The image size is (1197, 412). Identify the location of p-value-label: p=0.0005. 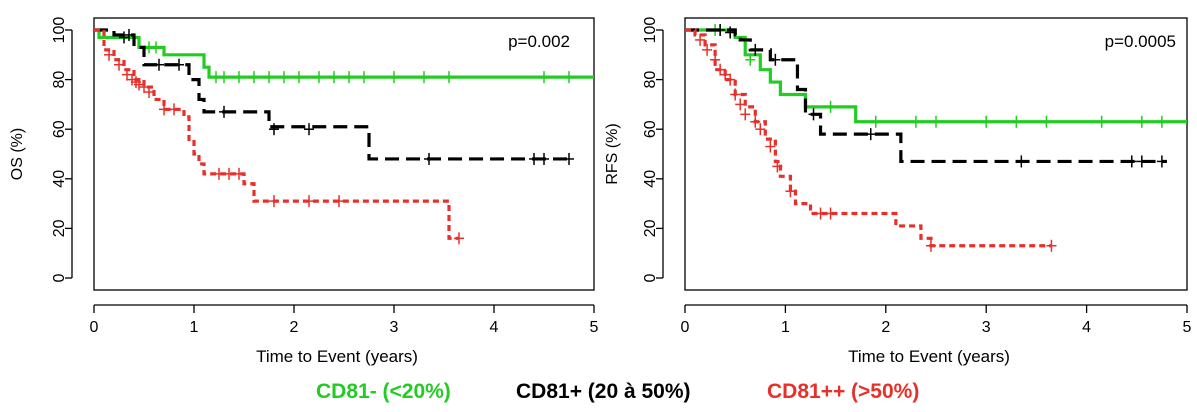
(1140, 41).